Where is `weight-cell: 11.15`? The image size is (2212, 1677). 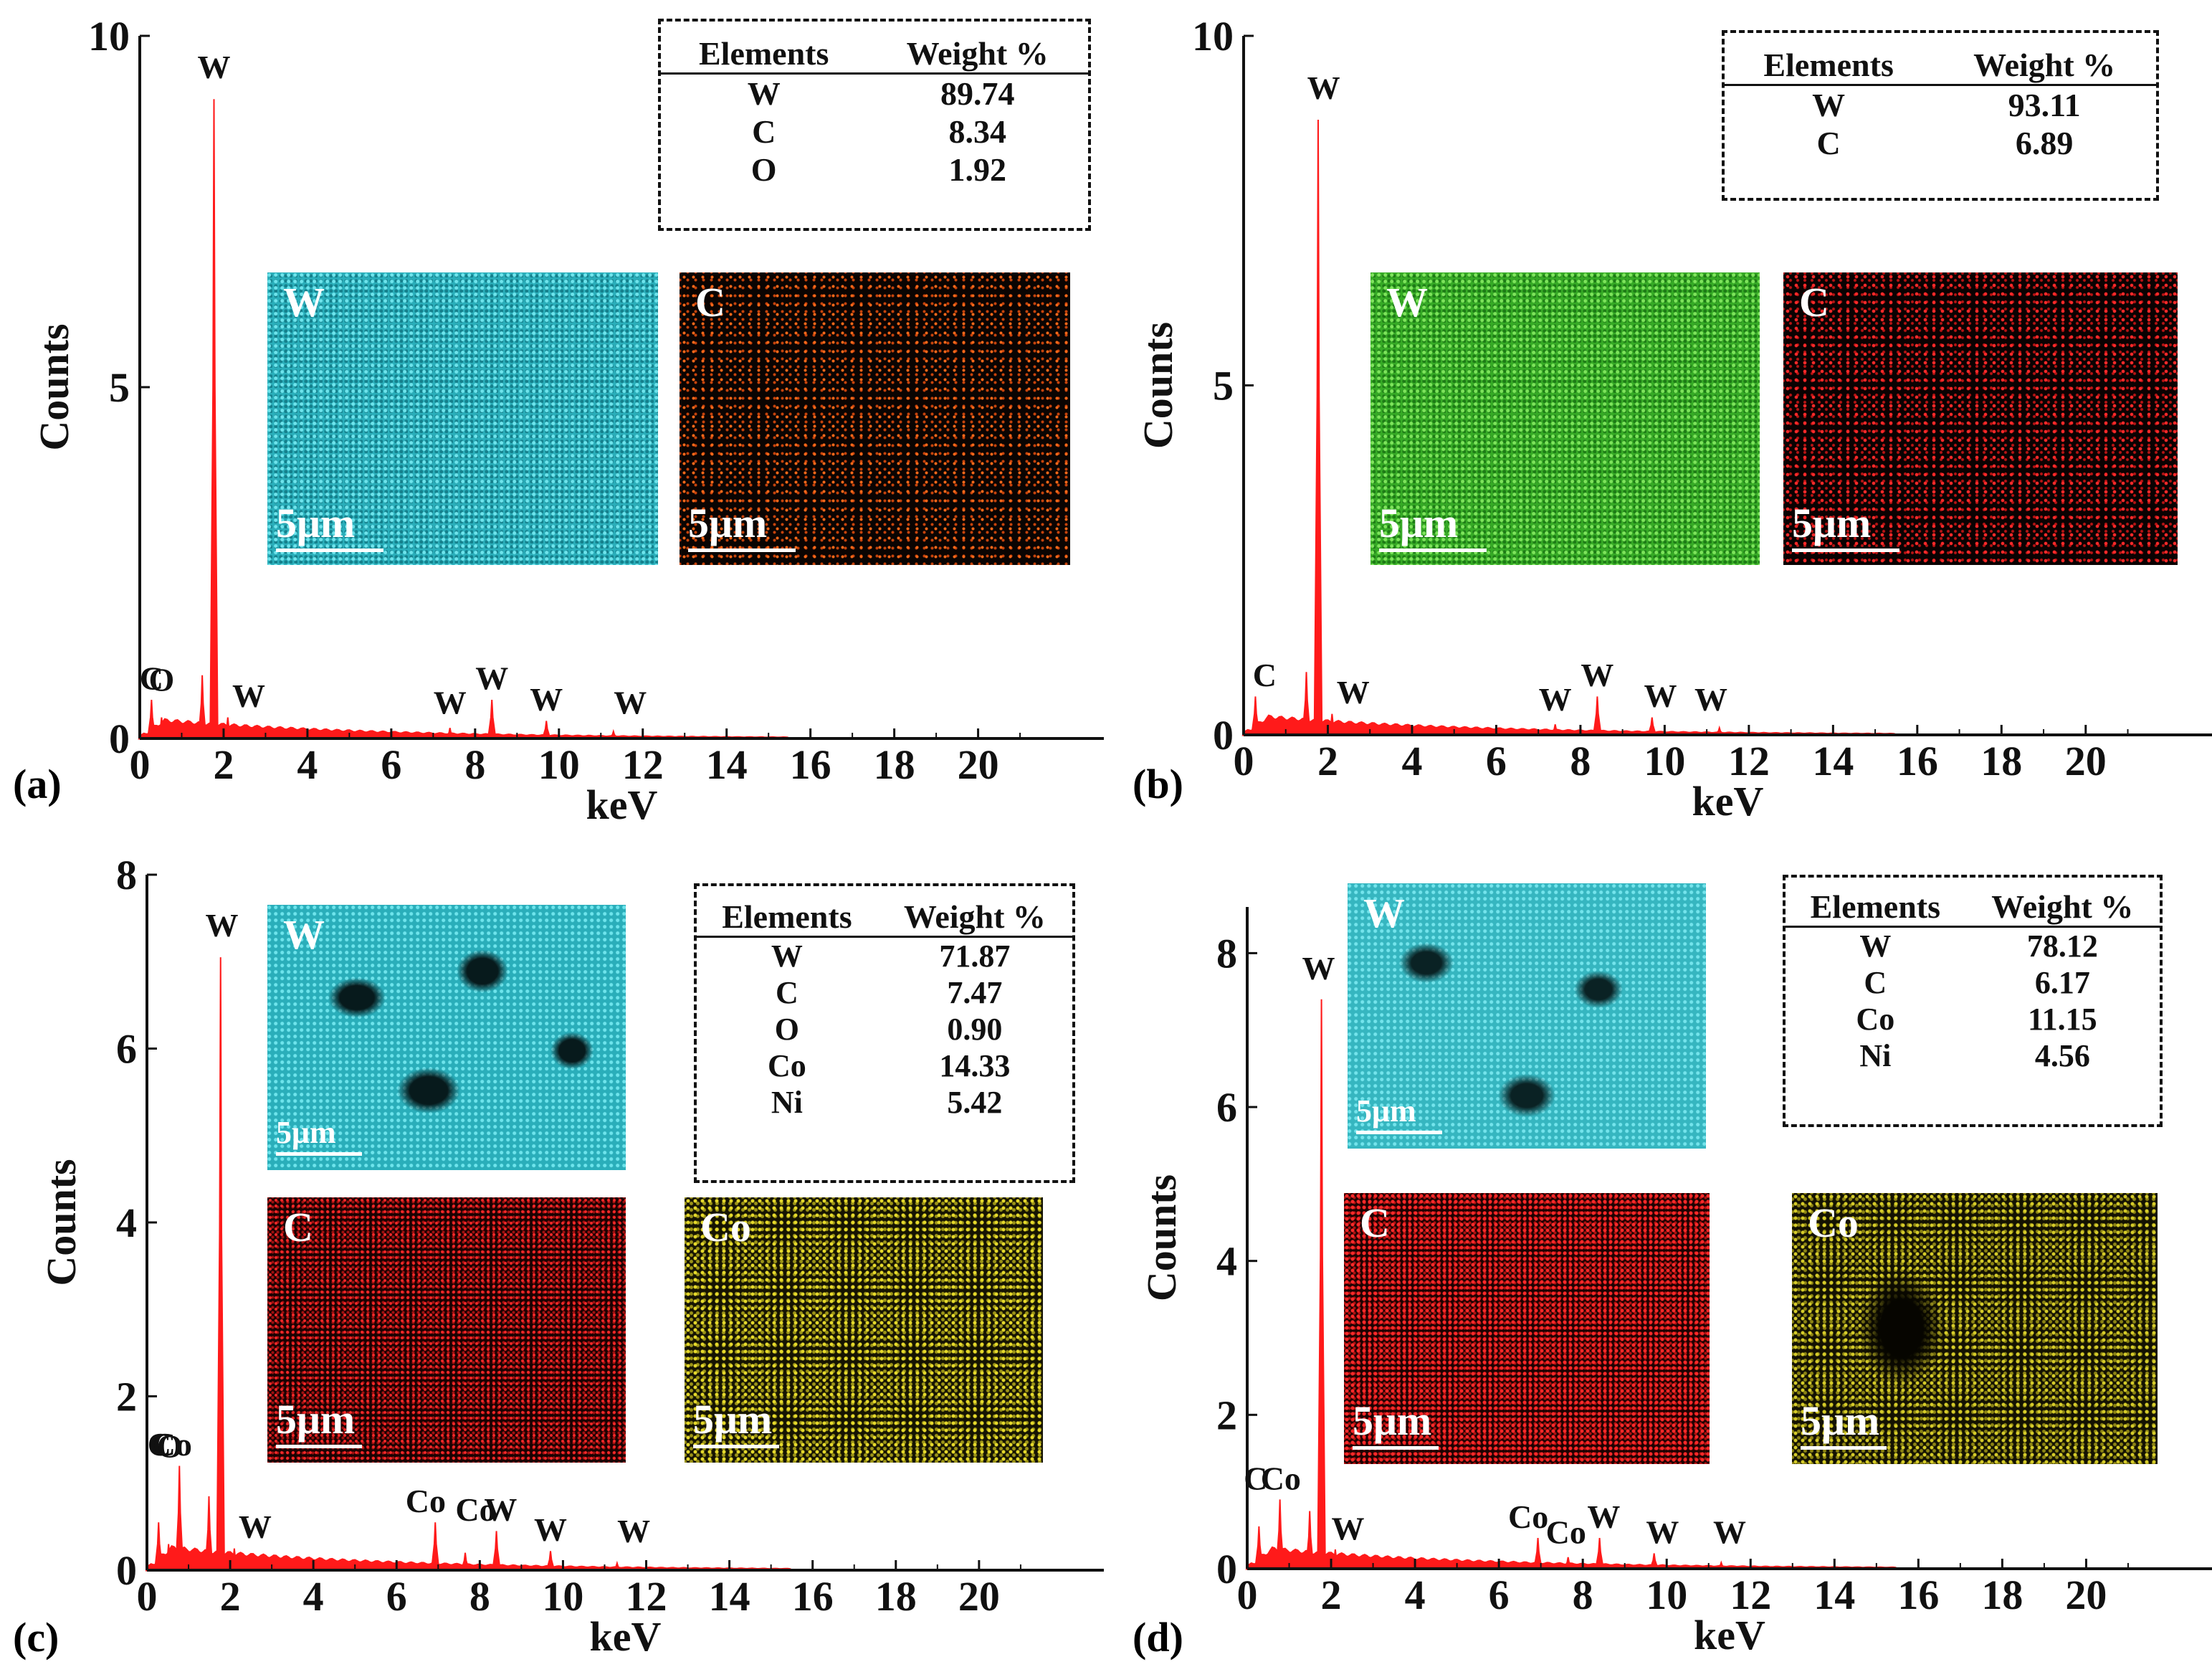 weight-cell: 11.15 is located at coordinates (2063, 1019).